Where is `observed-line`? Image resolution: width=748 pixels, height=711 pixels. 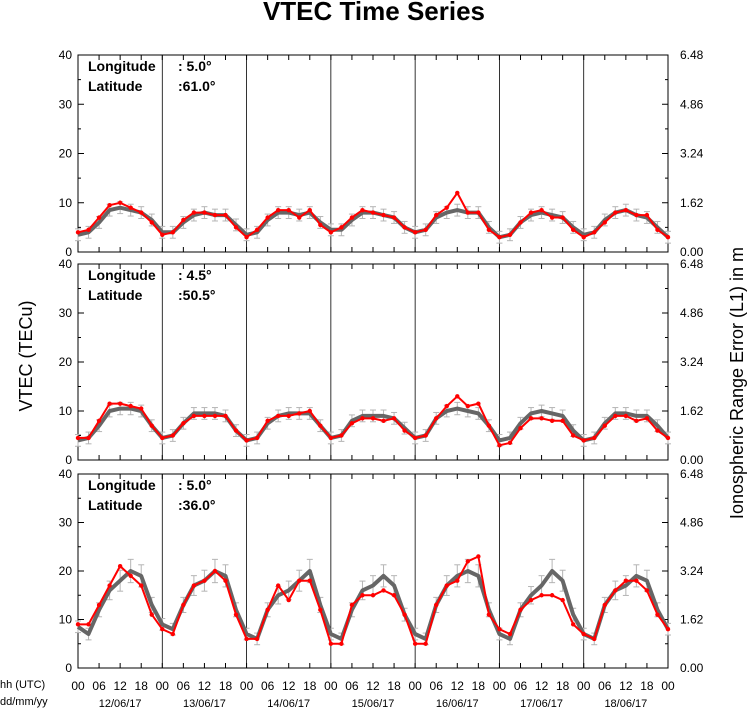 observed-line is located at coordinates (373, 600).